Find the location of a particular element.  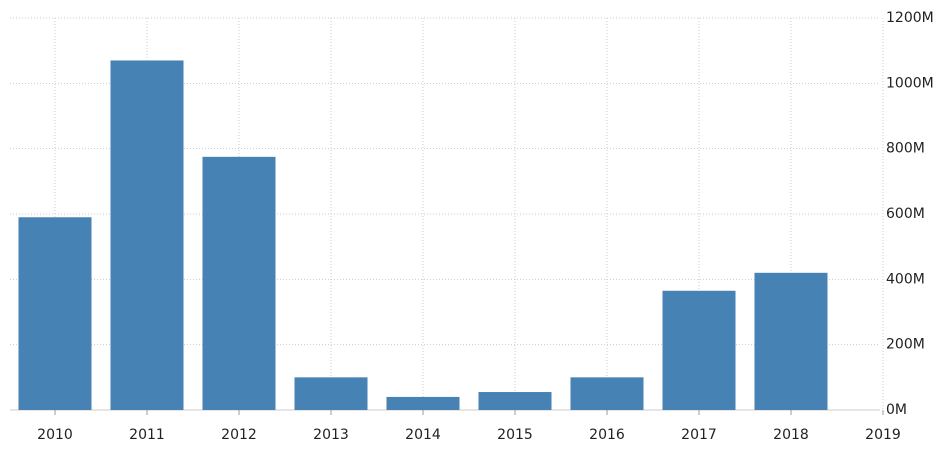

x-tick-label: 2014 is located at coordinates (423, 435).